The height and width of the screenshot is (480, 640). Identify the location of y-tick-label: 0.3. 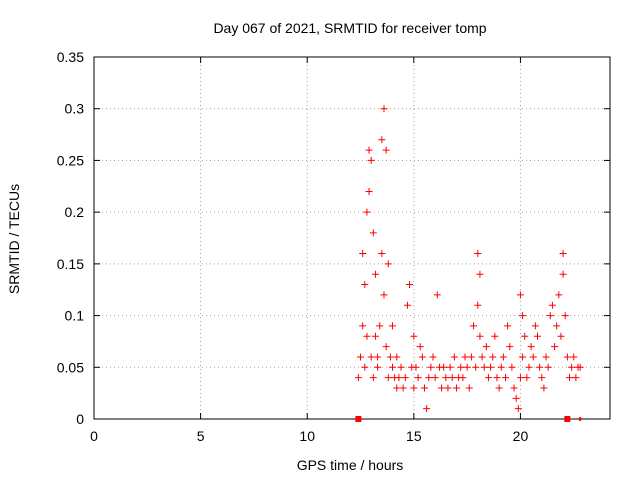
(75, 109).